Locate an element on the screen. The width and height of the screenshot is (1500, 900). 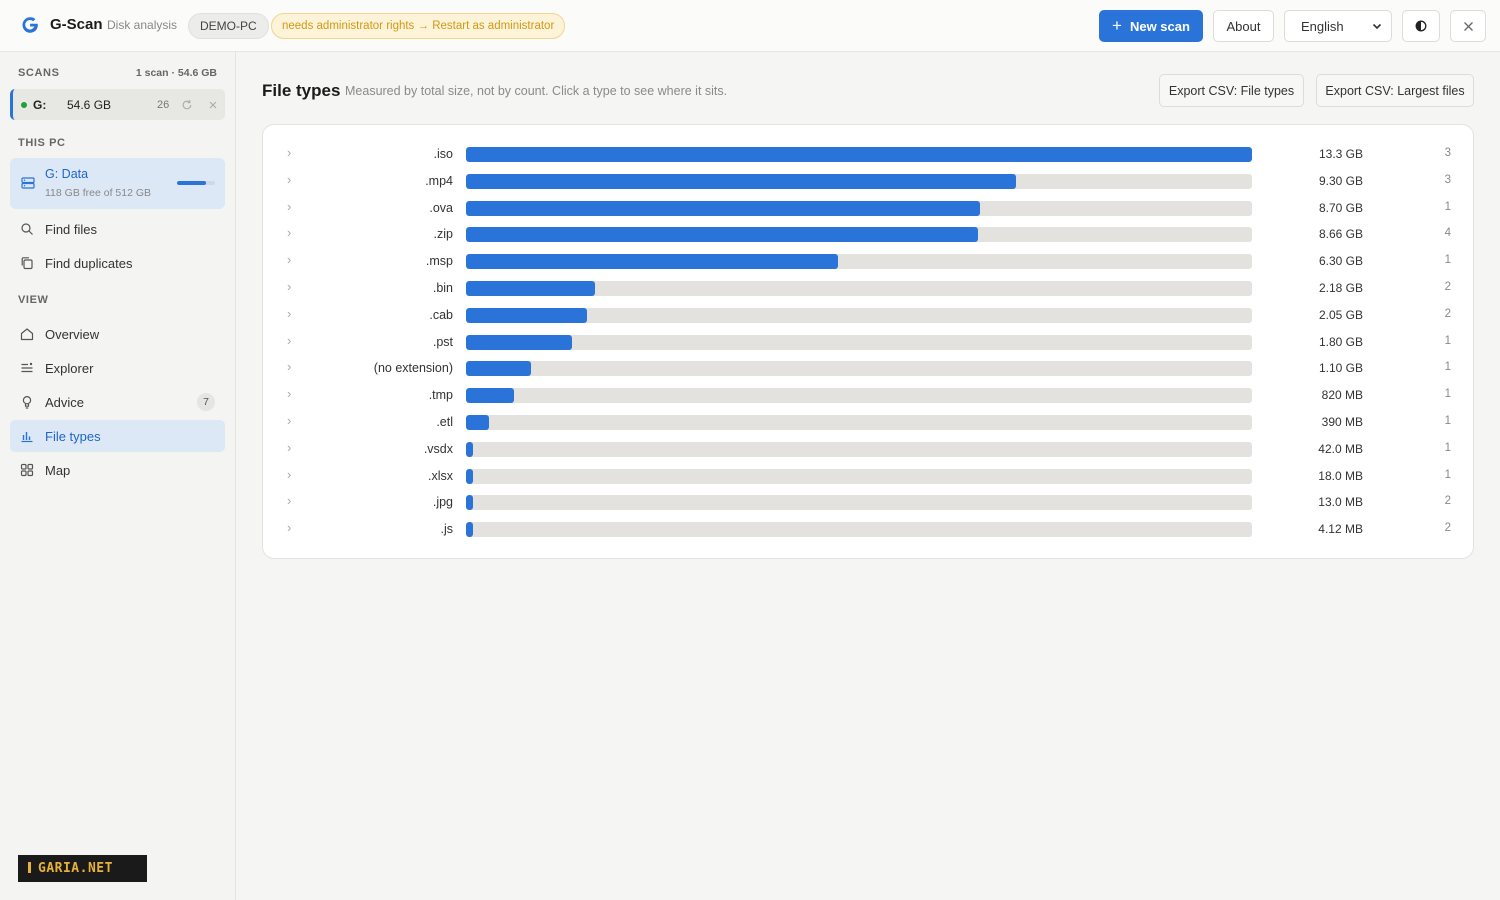
home-icon is located at coordinates (27, 334).